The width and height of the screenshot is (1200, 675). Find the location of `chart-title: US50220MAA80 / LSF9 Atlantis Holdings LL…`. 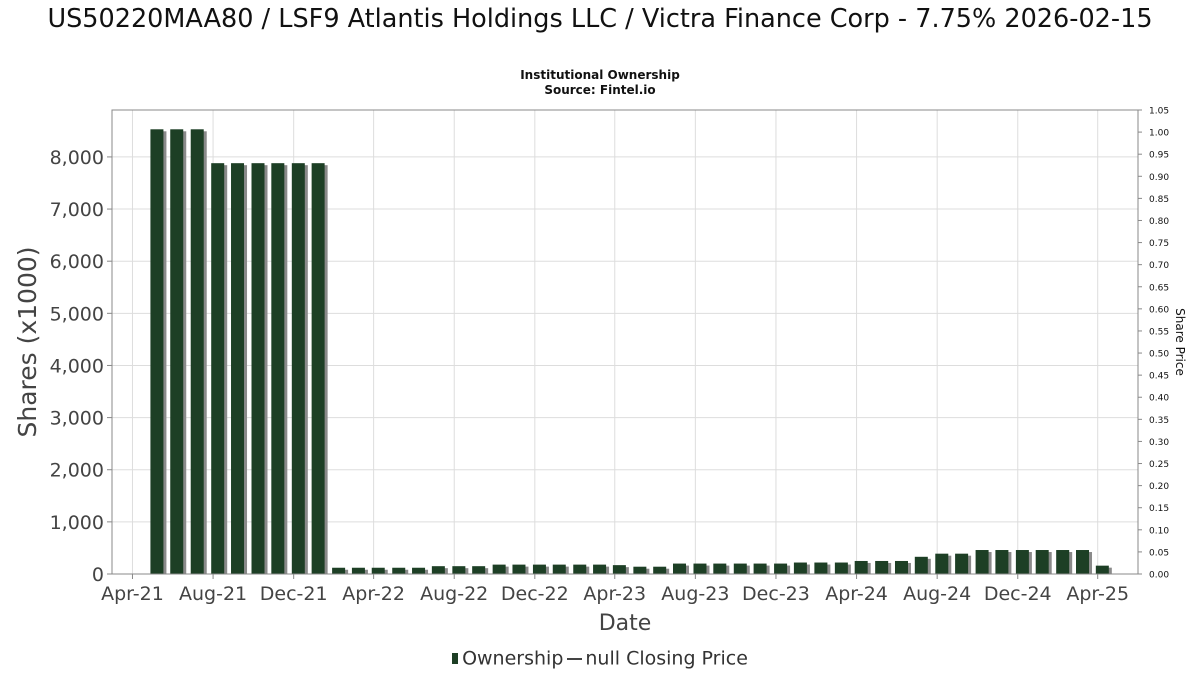

chart-title: US50220MAA80 / LSF9 Atlantis Holdings LL… is located at coordinates (600, 19).